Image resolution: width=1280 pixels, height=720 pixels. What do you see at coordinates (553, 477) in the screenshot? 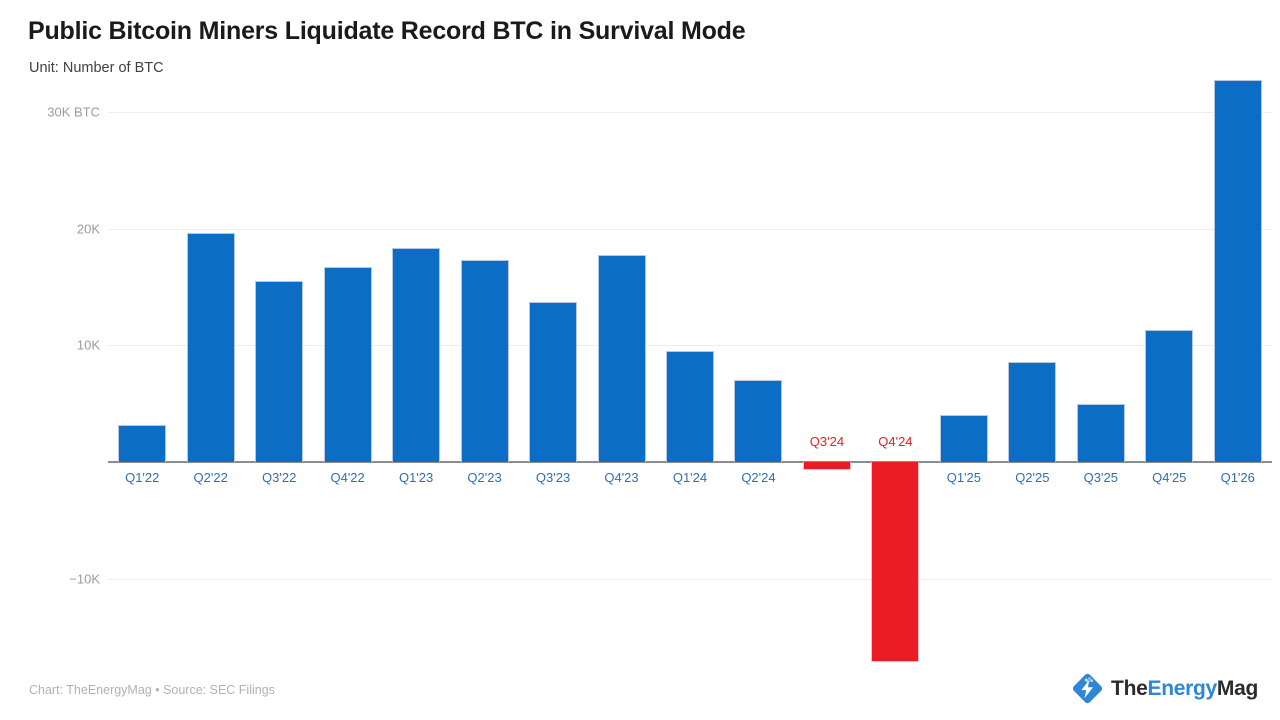
I see `x-axis-tick-label: Q3'23` at bounding box center [553, 477].